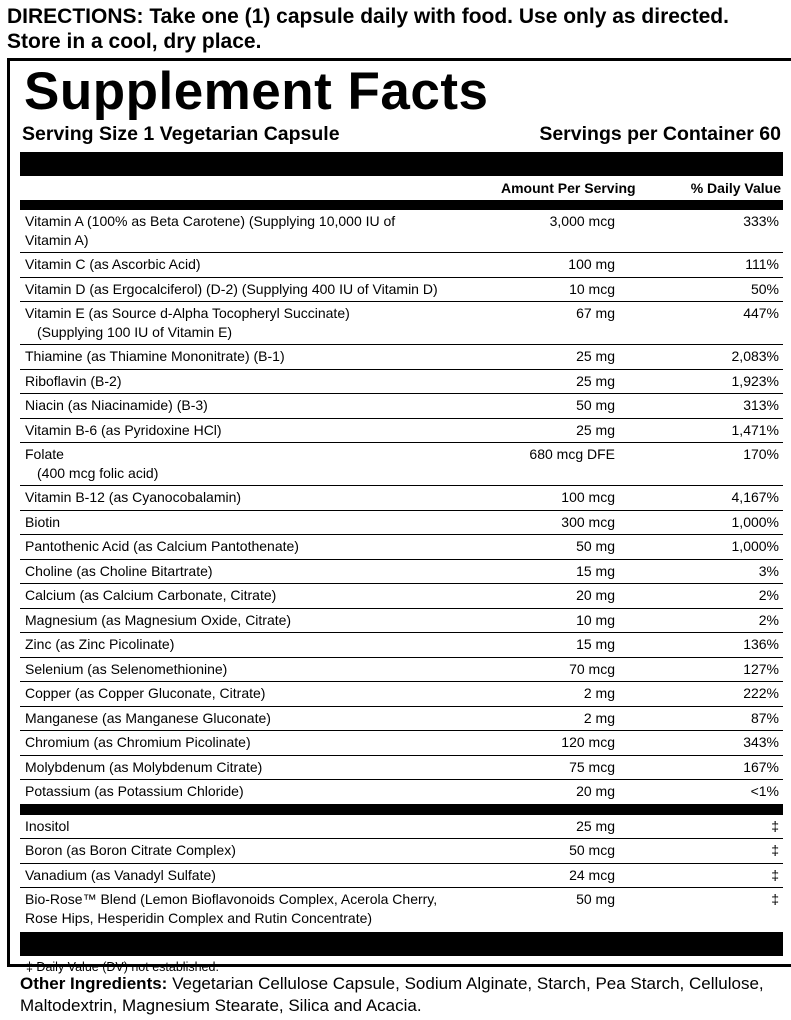  What do you see at coordinates (116, 405) in the screenshot?
I see `nutrient-name: Niacin (as Niacinamide) (B-3)` at bounding box center [116, 405].